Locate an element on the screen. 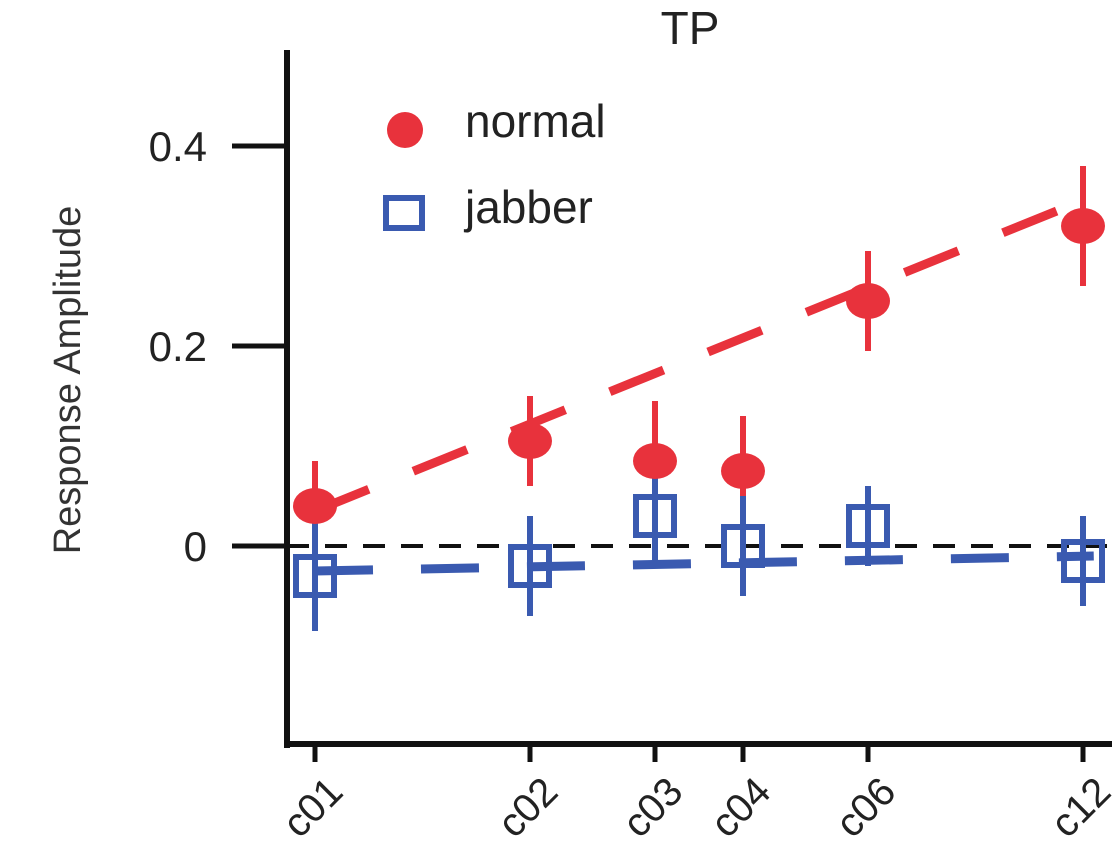 The image size is (1112, 848). fit-line-jabber is located at coordinates (704, 563).